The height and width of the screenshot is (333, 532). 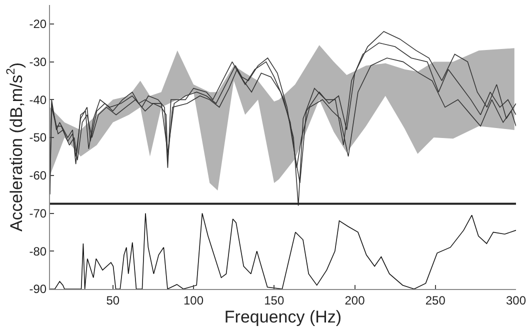 I want to click on y-tick-label: -40, so click(x=38, y=99).